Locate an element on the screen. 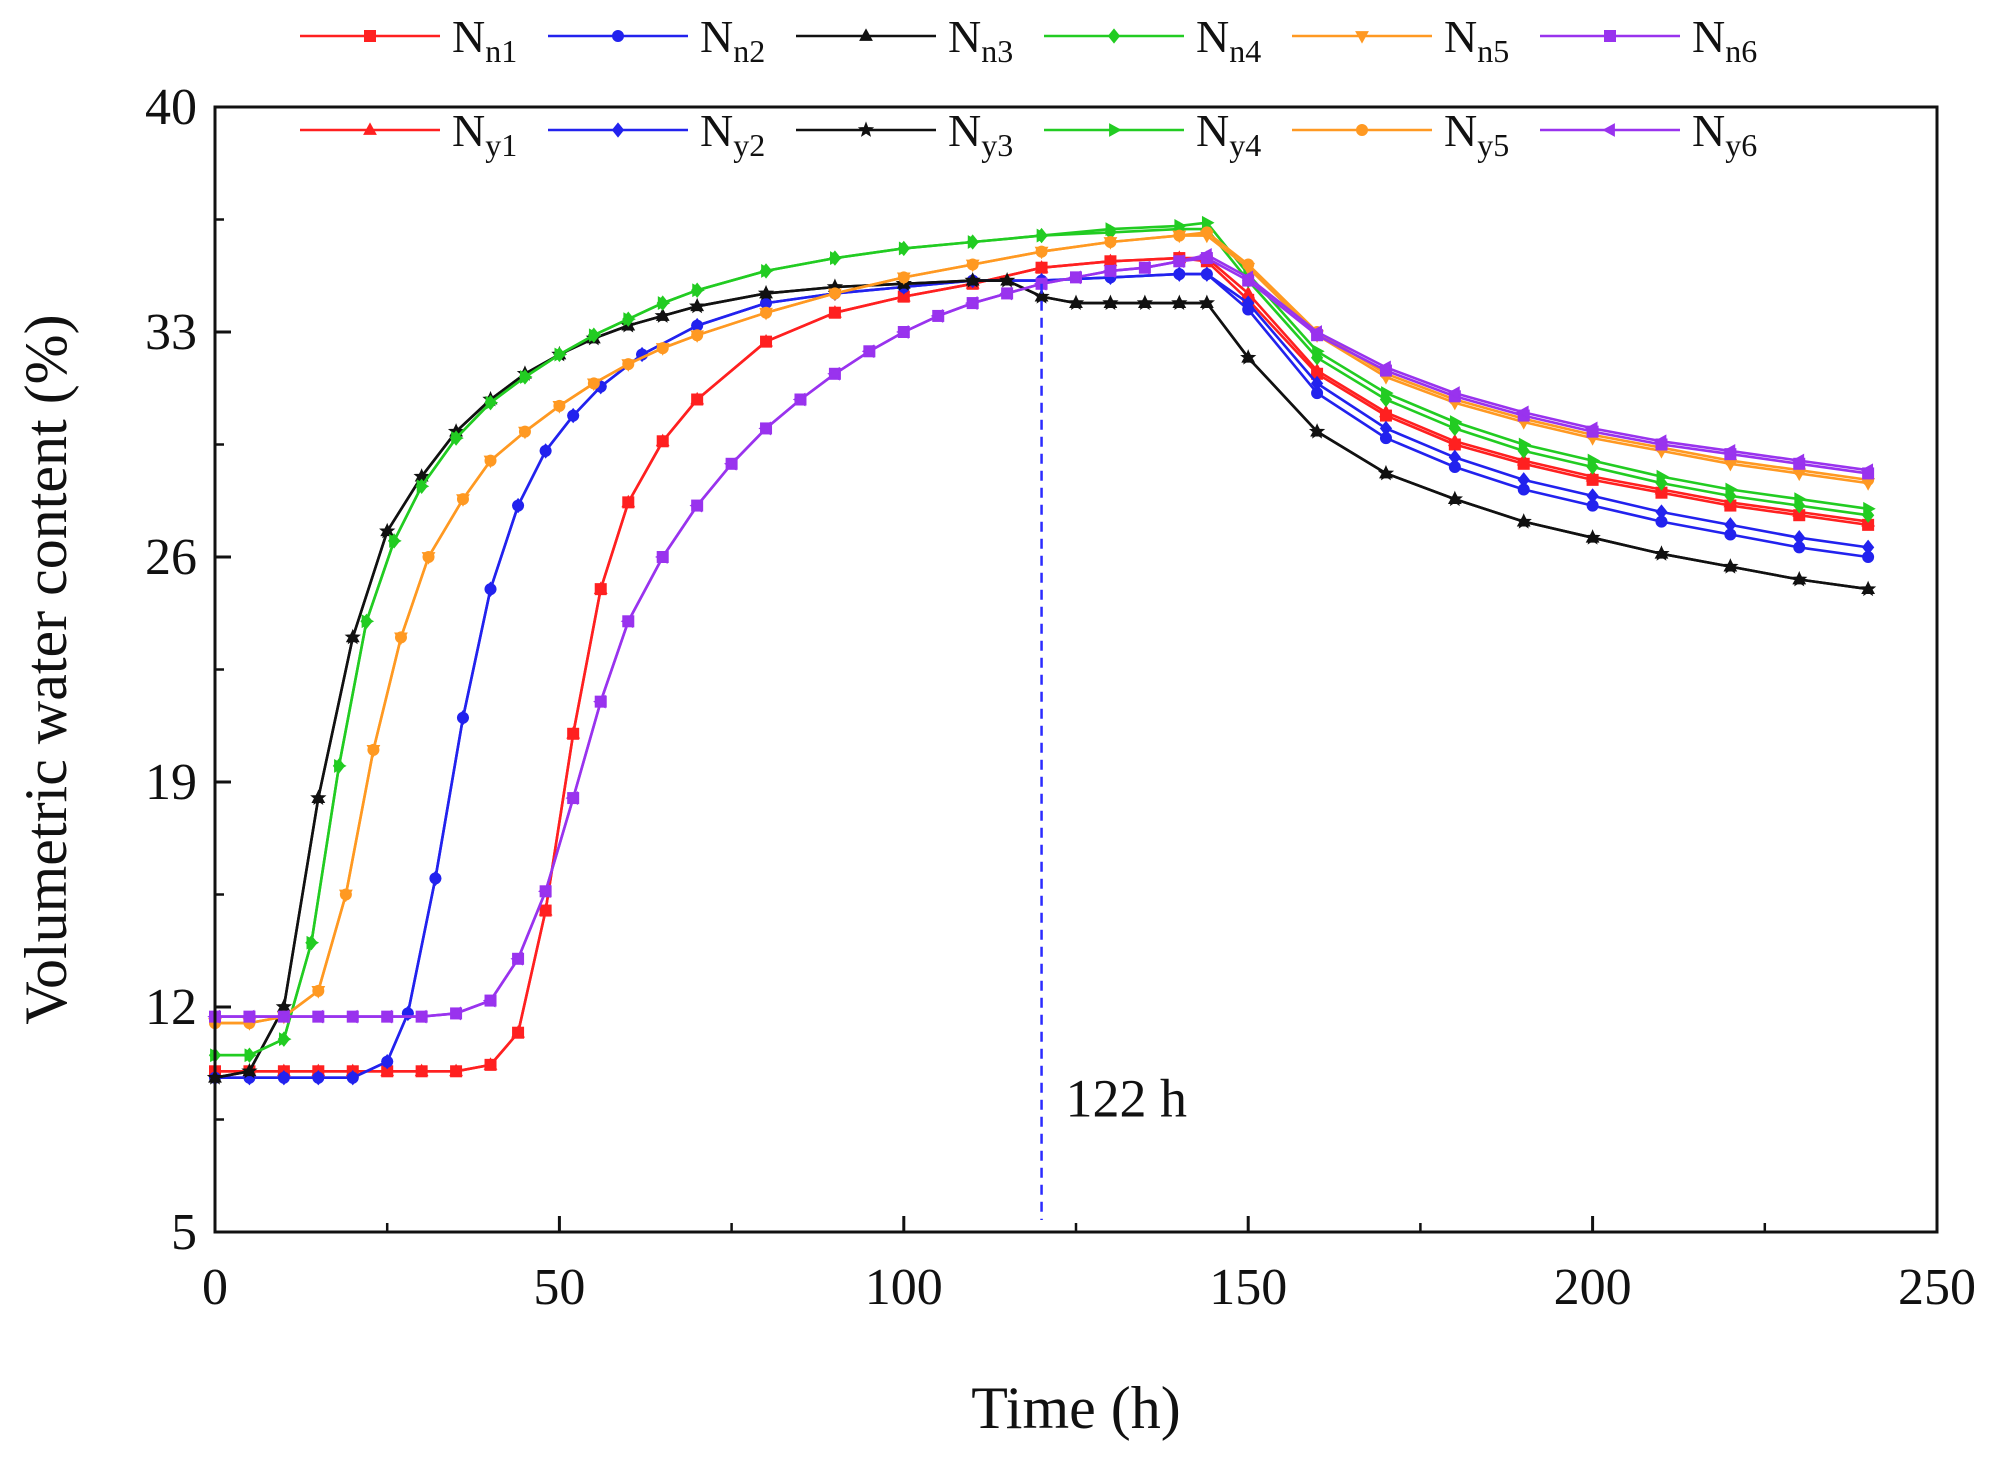 This screenshot has width=1996, height=1468. legend-label: Nn1 is located at coordinates (484, 40).